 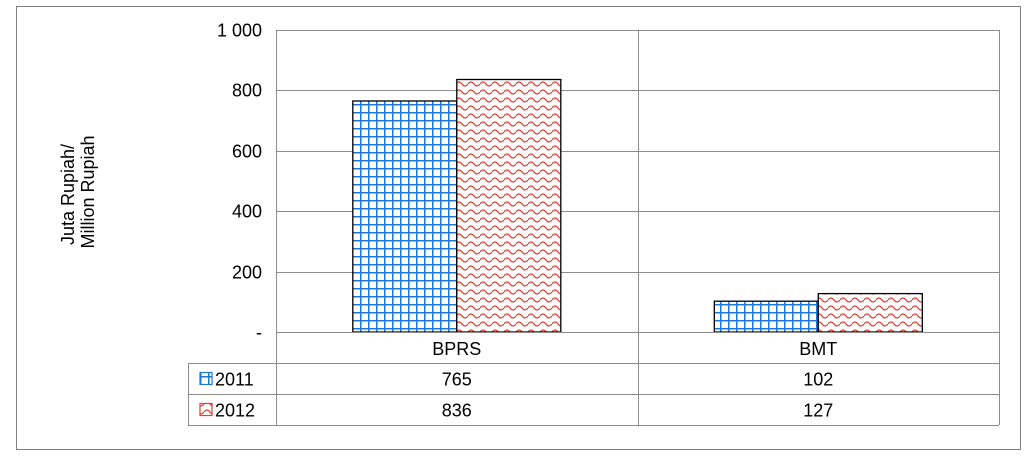 I want to click on bar-bprs-2011, so click(x=405, y=216).